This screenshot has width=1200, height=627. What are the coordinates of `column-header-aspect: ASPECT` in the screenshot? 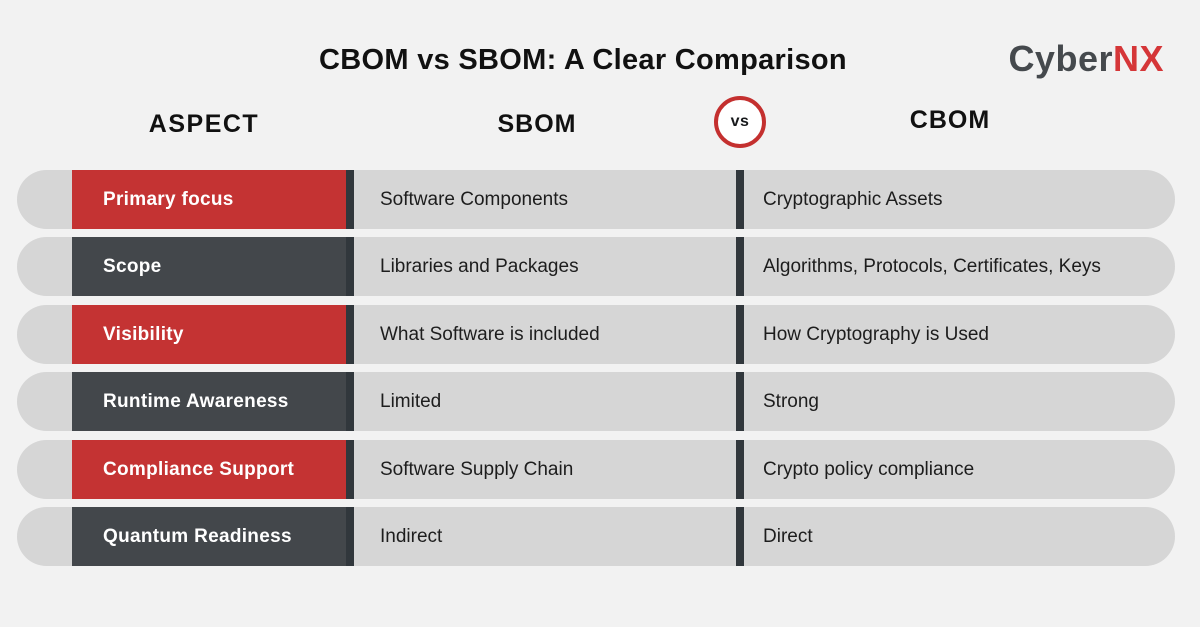 It's located at (204, 124).